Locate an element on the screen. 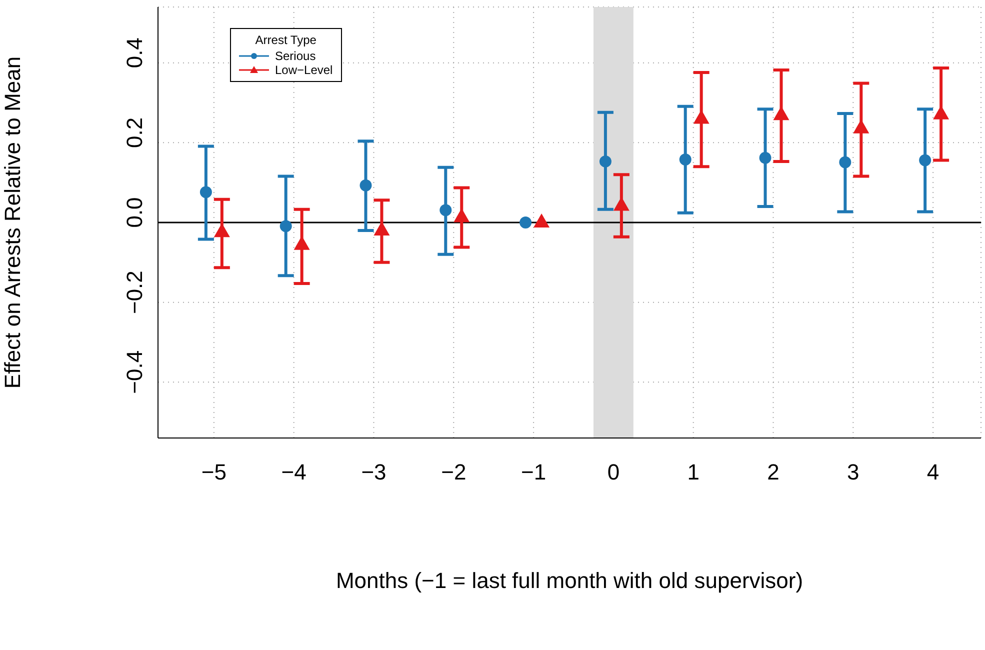 The image size is (985, 650). x-tick-label: −5 is located at coordinates (213, 472).